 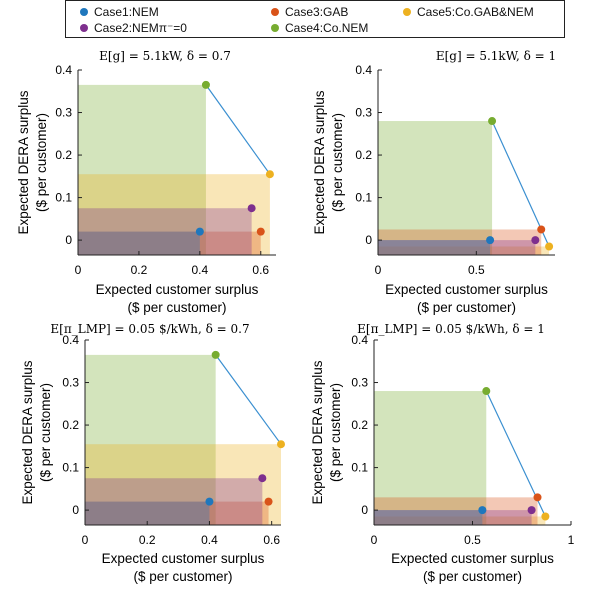 I want to click on legend-marker-case1, so click(x=84, y=11).